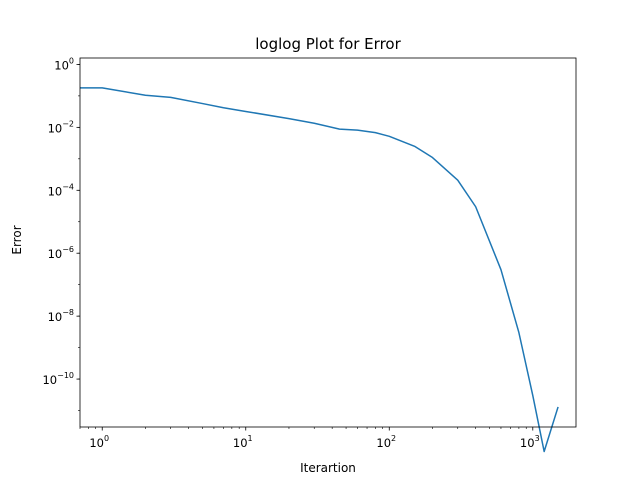 This screenshot has width=640, height=480. I want to click on y-tick-label: 10⁻², so click(61, 127).